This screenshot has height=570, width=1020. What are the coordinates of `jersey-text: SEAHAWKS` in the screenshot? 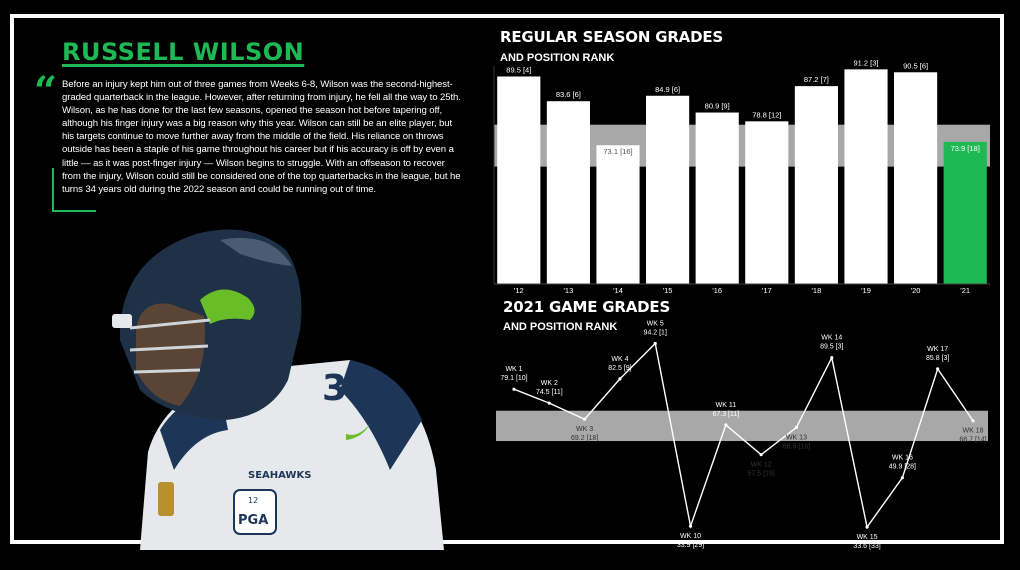 It's located at (279, 475).